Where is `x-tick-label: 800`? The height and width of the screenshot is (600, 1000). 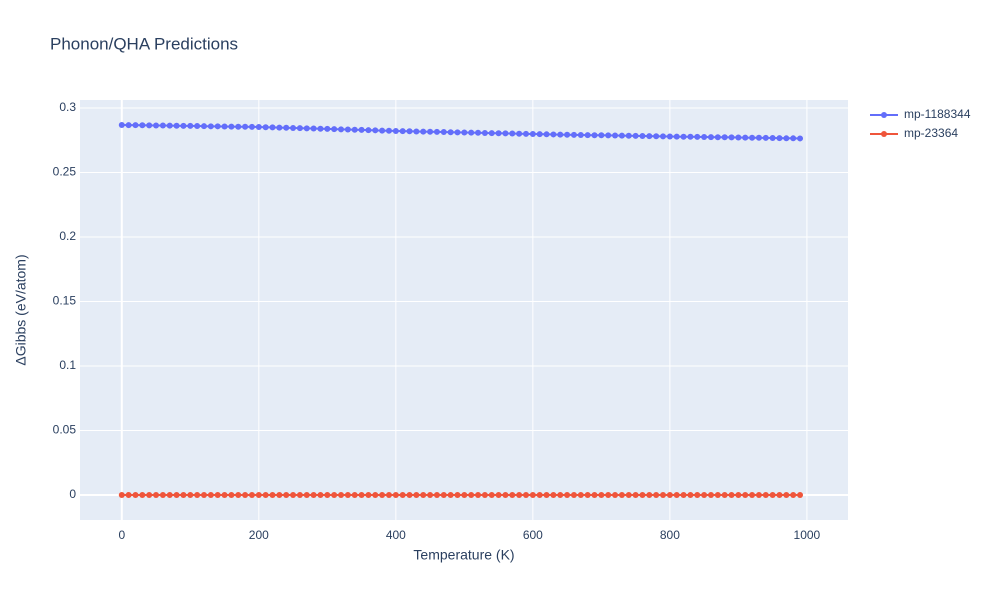 x-tick-label: 800 is located at coordinates (670, 535).